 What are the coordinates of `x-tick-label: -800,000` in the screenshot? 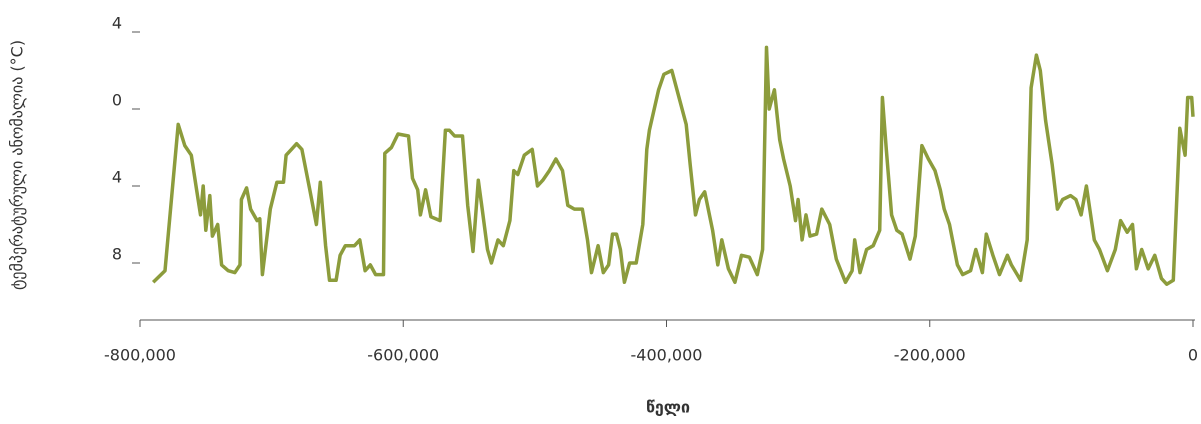 It's located at (140, 355).